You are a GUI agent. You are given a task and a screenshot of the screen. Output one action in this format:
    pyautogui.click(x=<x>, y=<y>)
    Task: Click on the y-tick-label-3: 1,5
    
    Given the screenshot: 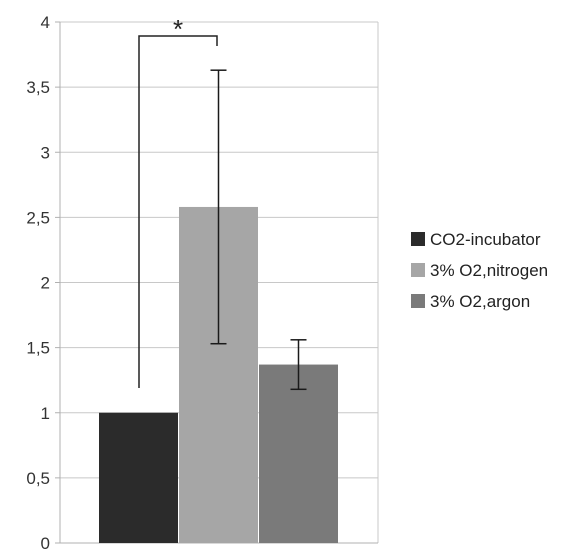 What is the action you would take?
    pyautogui.click(x=38, y=348)
    